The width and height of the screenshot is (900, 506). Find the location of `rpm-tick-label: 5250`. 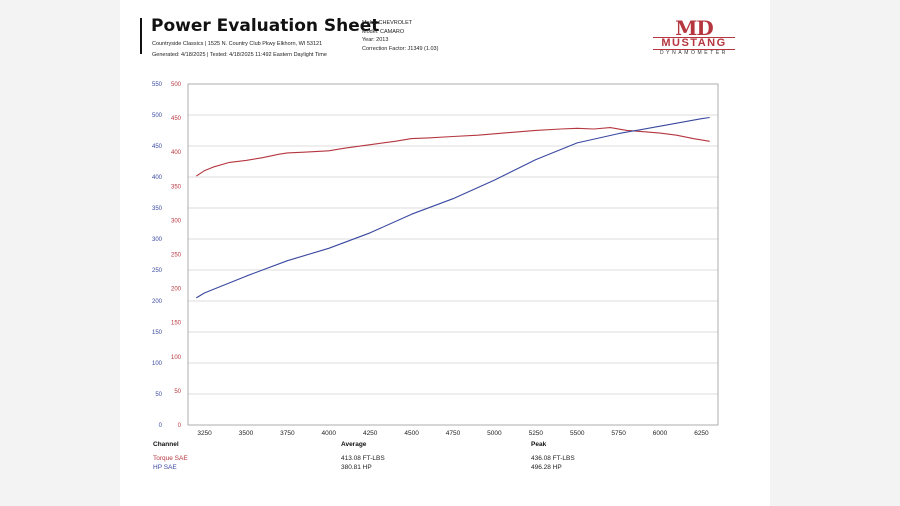

rpm-tick-label: 5250 is located at coordinates (536, 433).